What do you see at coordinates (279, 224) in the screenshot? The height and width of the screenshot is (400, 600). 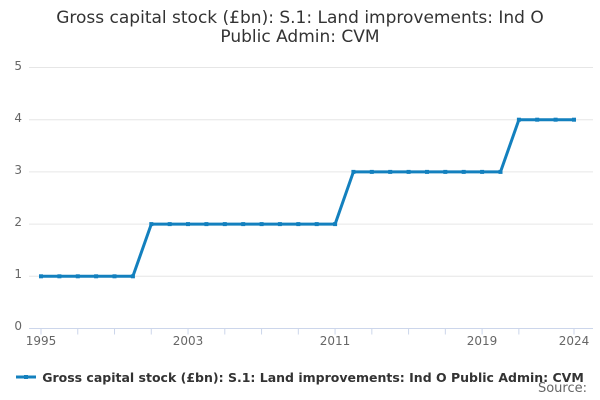 I see `series-point-2008` at bounding box center [279, 224].